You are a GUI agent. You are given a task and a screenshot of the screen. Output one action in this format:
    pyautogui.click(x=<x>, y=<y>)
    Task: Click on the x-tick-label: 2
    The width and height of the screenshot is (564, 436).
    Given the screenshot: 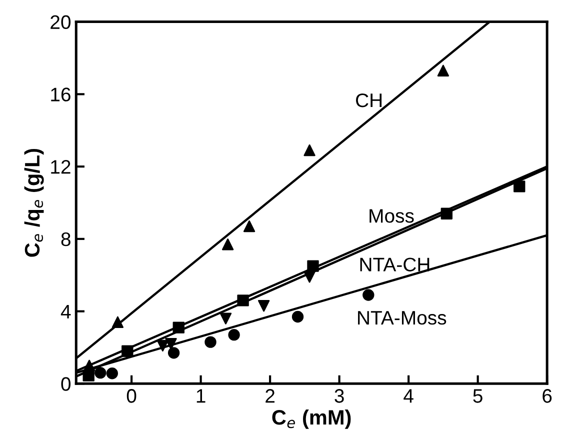 What is the action you would take?
    pyautogui.click(x=270, y=396)
    